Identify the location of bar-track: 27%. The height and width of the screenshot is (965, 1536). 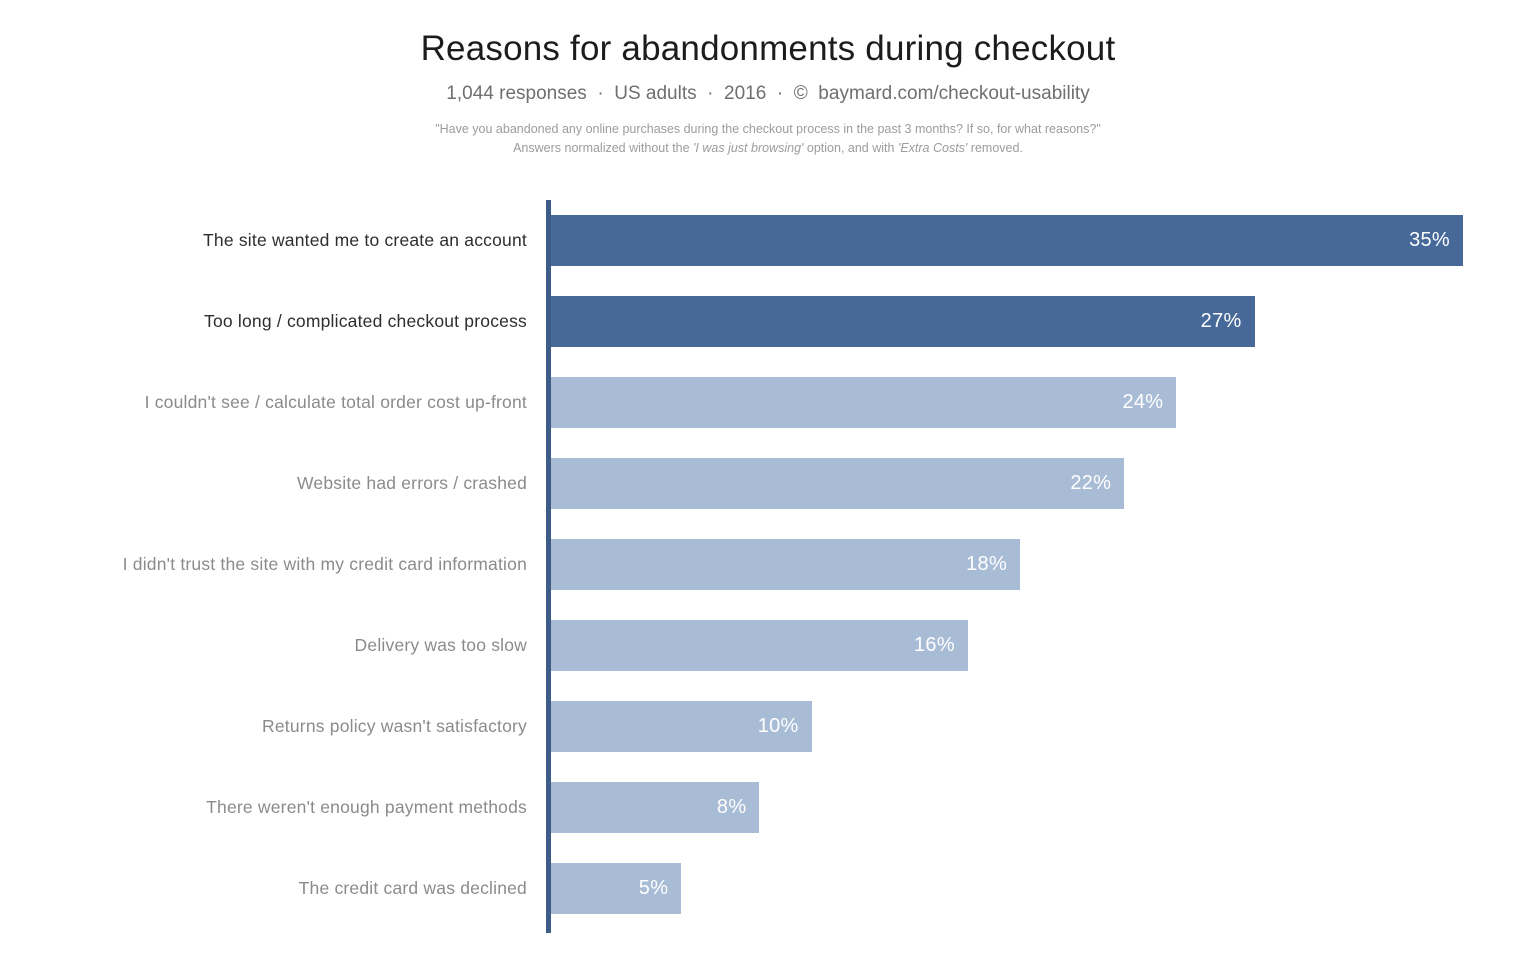
(1043, 321).